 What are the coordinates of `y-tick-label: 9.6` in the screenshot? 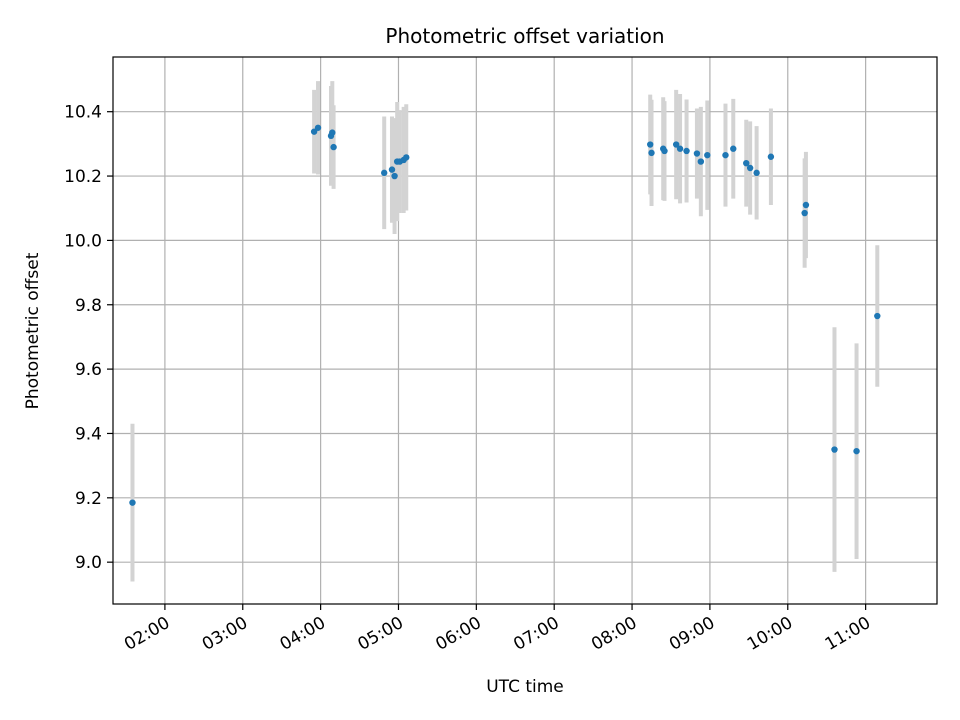 It's located at (88, 370).